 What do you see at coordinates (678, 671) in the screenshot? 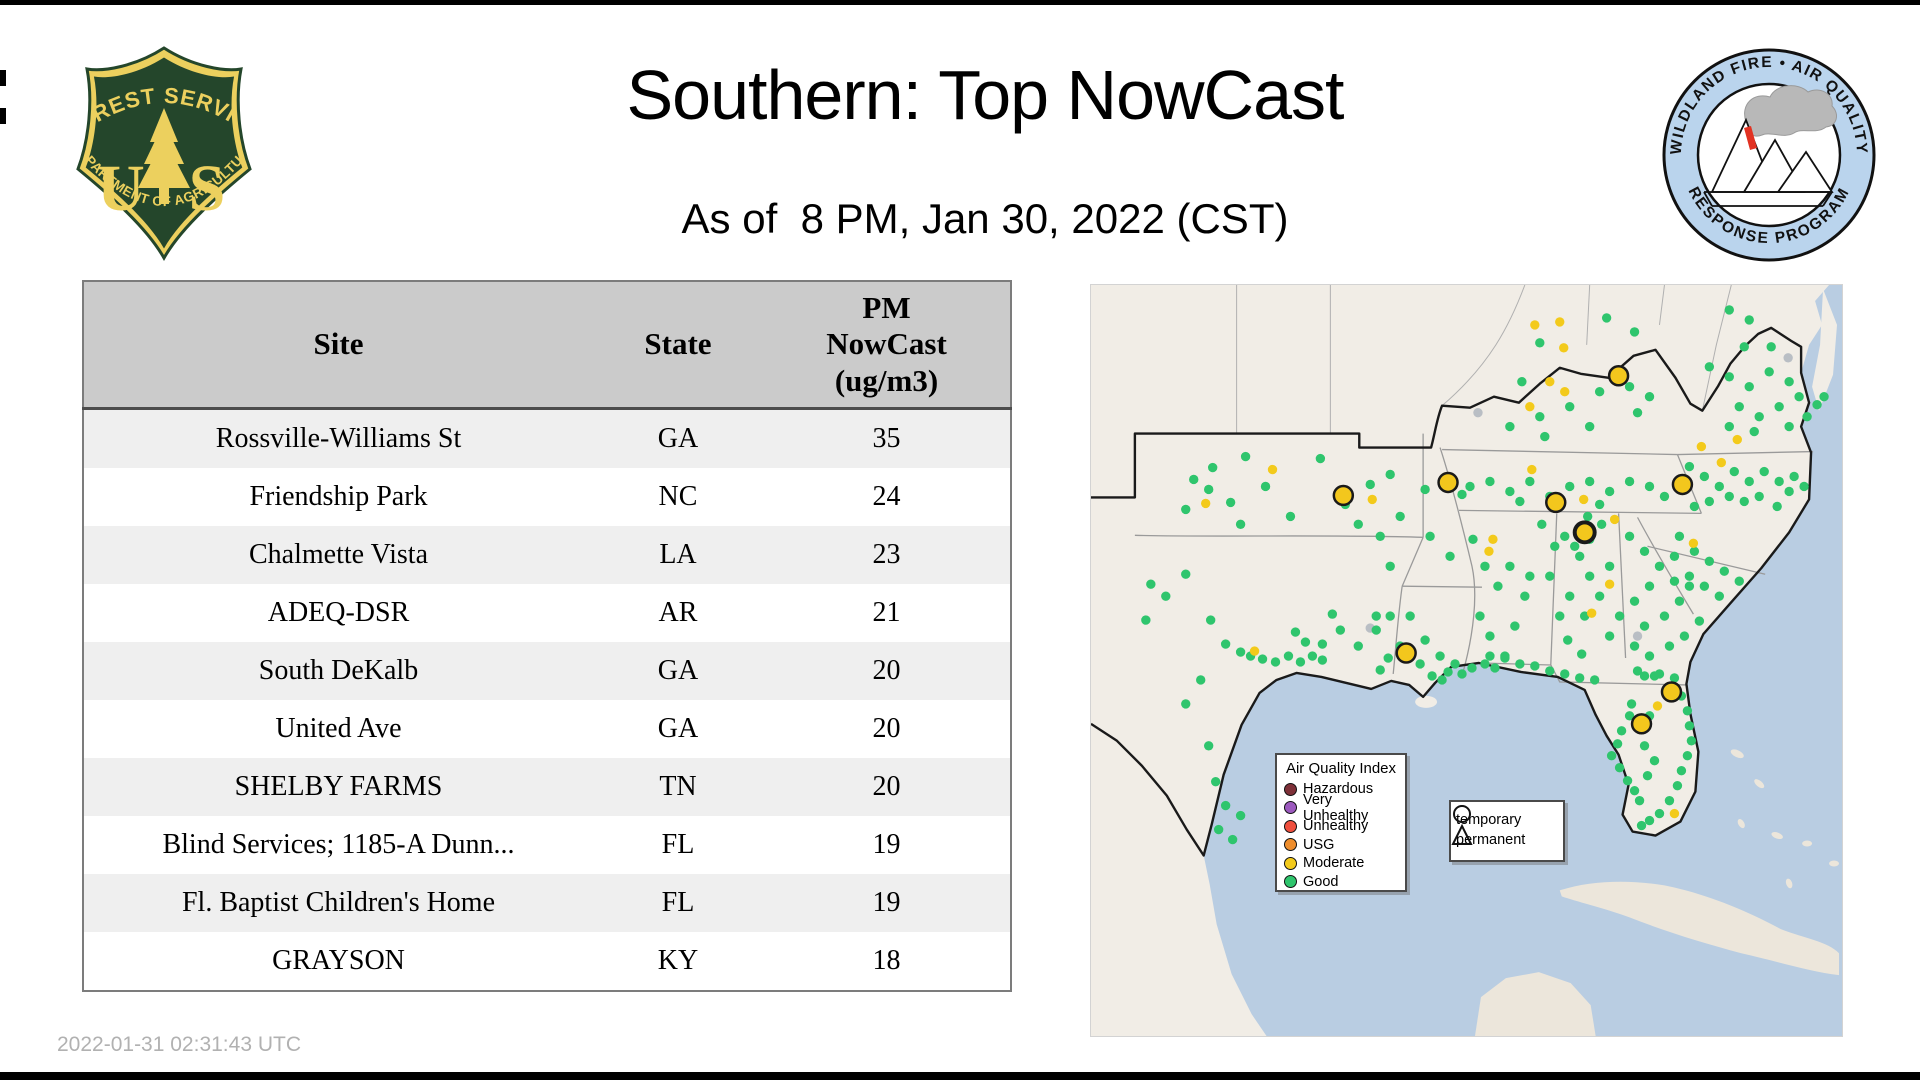
I see `state-cell: GA` at bounding box center [678, 671].